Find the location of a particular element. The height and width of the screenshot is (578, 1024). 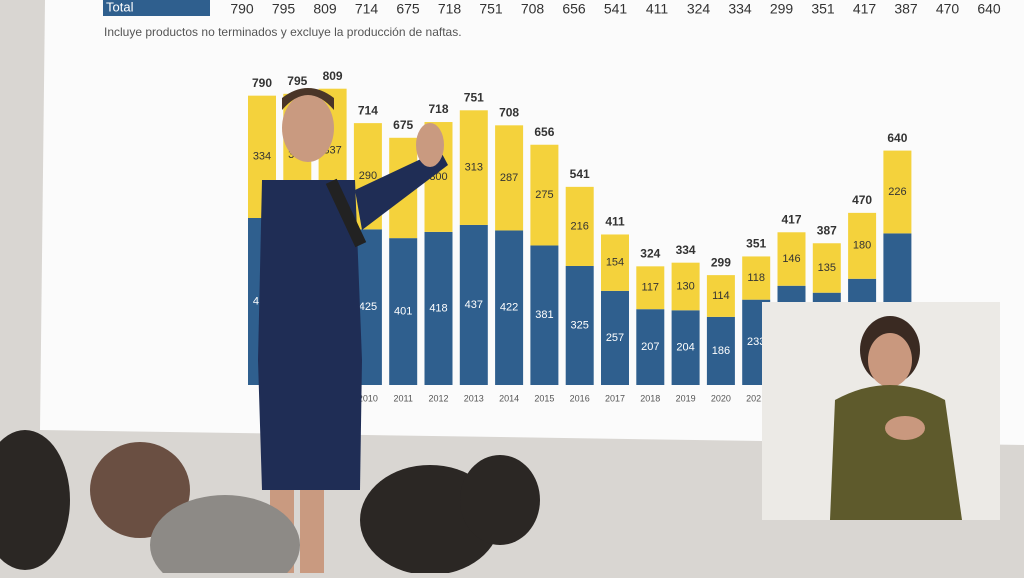

value-label: 154 is located at coordinates (615, 263).